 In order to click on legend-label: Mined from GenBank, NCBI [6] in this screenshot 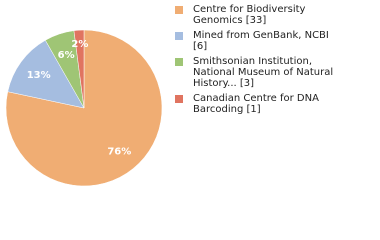, I will do `click(261, 41)`.